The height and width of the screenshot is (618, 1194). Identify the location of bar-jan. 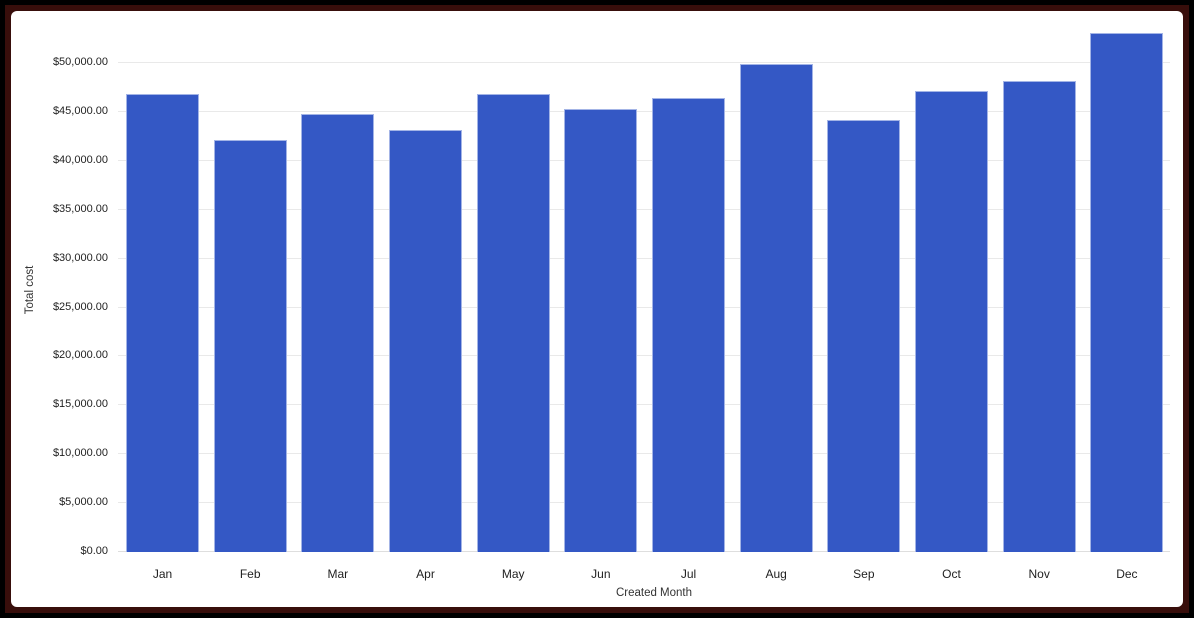
(162, 323).